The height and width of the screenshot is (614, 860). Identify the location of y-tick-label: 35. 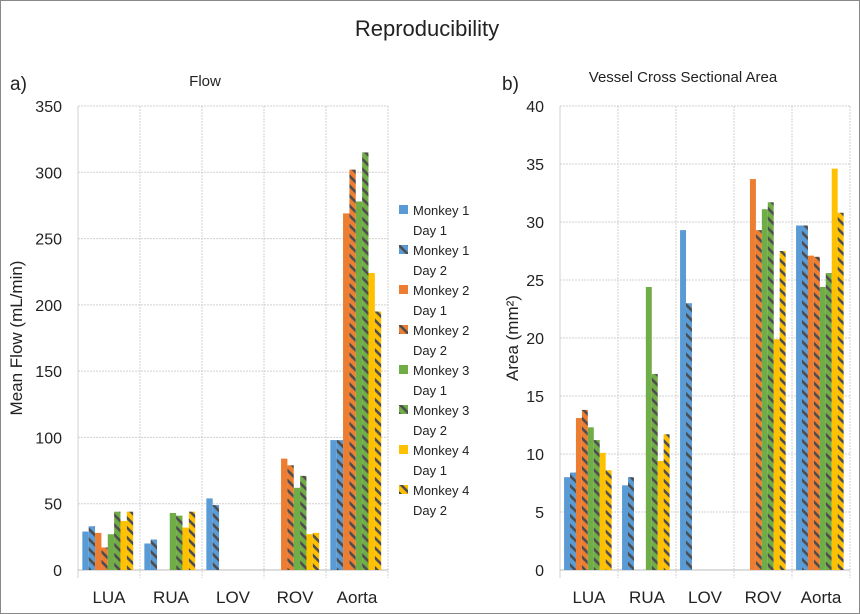
(535, 165).